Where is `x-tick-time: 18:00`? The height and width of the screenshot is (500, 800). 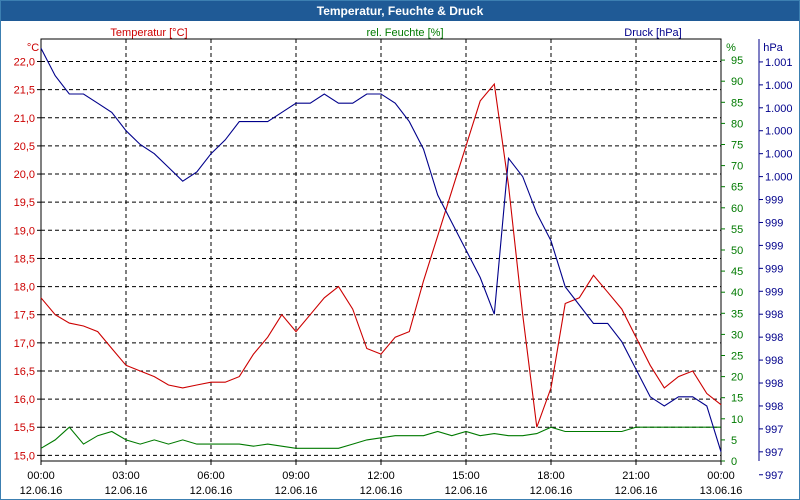
x-tick-time: 18:00 is located at coordinates (551, 476).